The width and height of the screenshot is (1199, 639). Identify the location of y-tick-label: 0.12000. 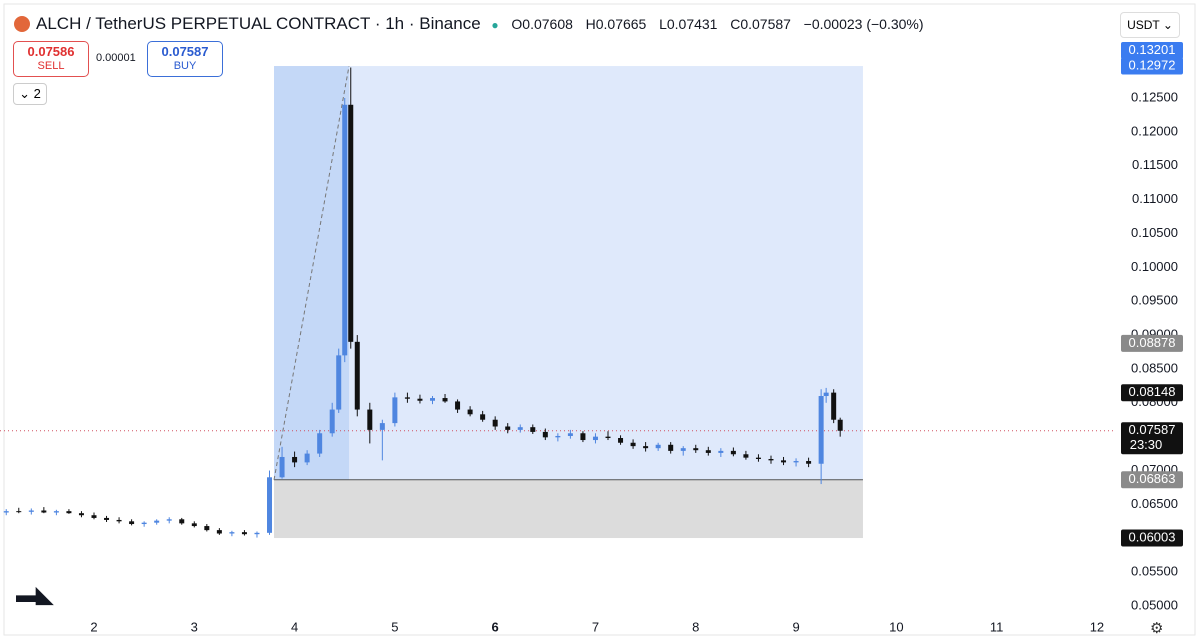
(1154, 130).